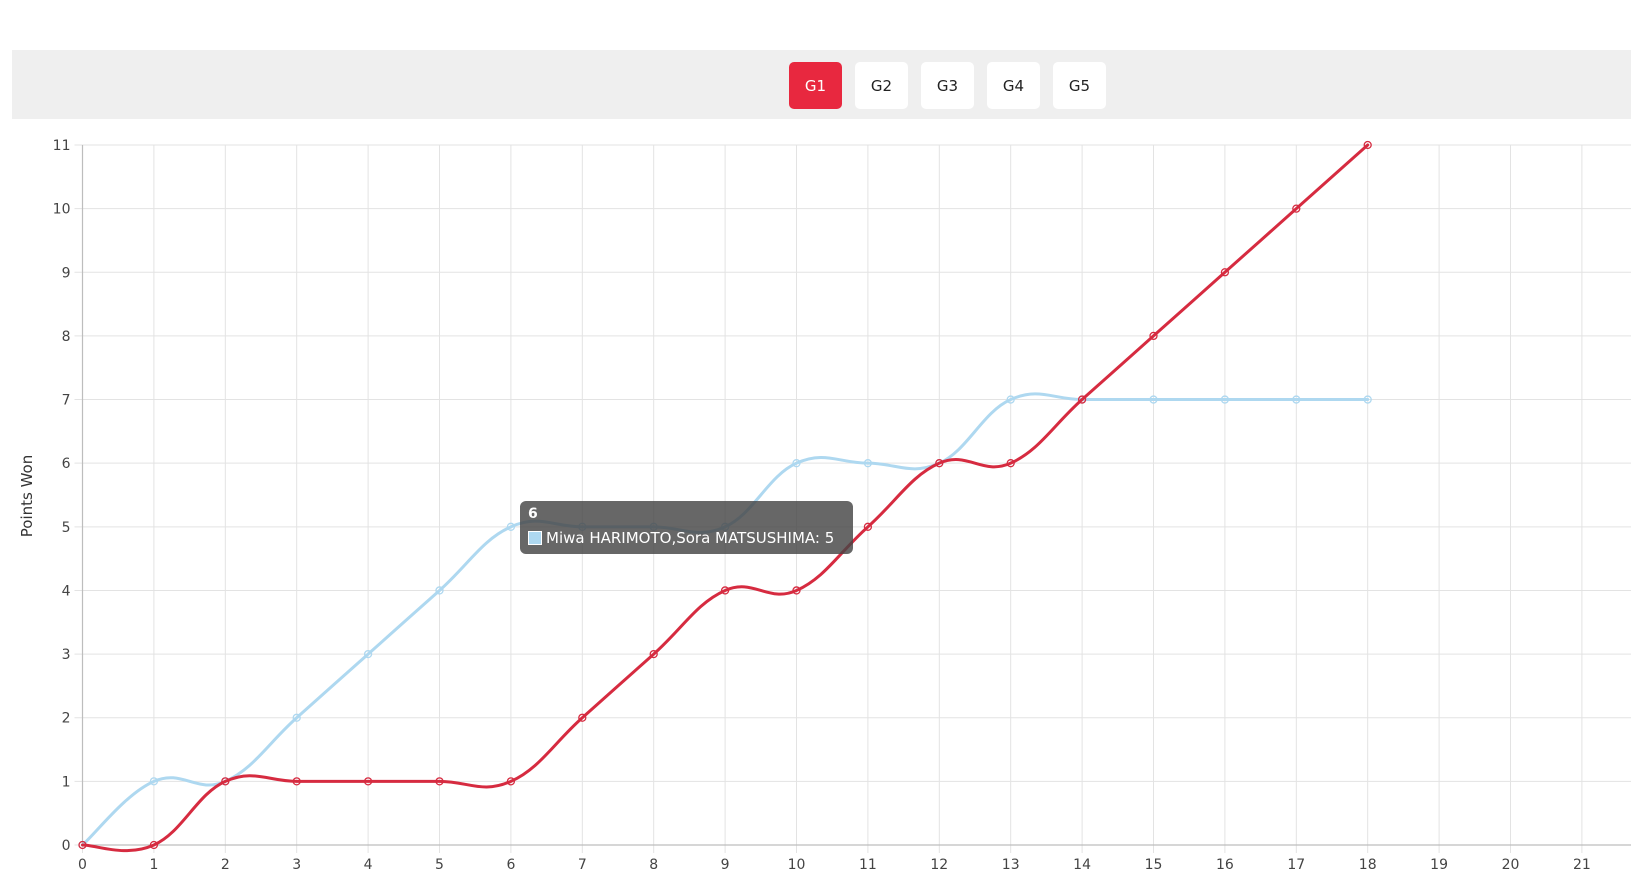 This screenshot has width=1631, height=884. What do you see at coordinates (1011, 865) in the screenshot?
I see `x-tick-label: 13` at bounding box center [1011, 865].